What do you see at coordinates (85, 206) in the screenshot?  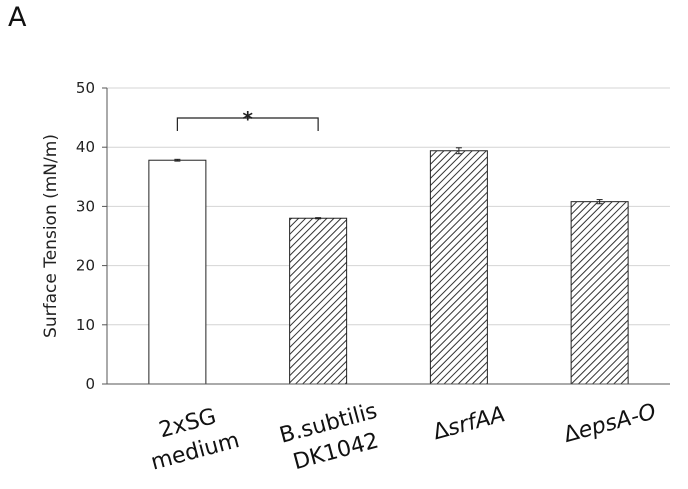 I see `y-tick-label: 30` at bounding box center [85, 206].